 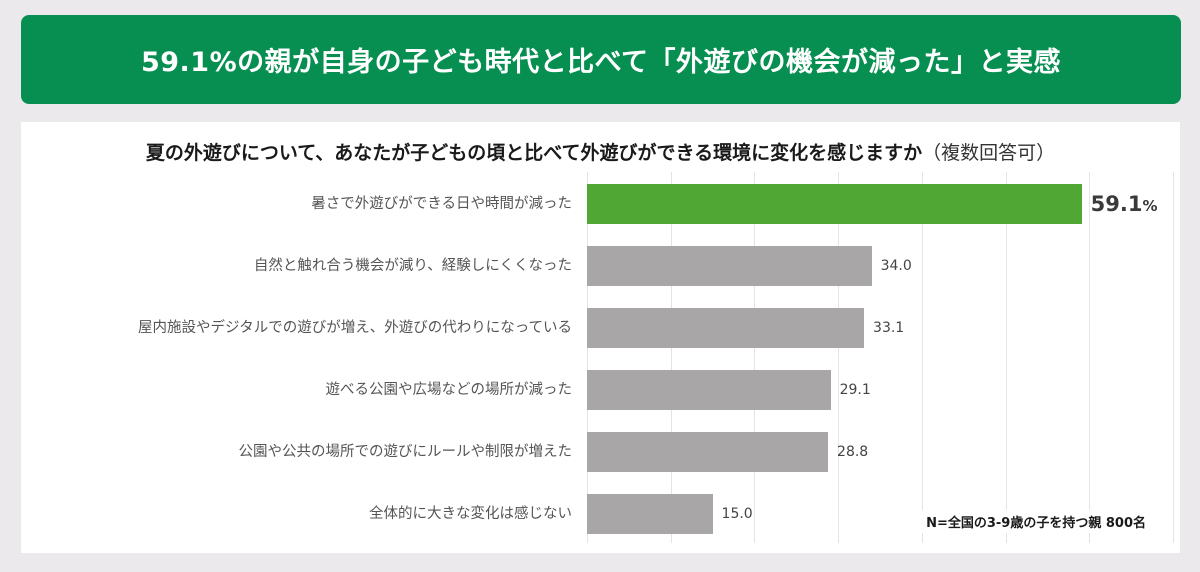 I want to click on value-label: 29.1, so click(x=855, y=390).